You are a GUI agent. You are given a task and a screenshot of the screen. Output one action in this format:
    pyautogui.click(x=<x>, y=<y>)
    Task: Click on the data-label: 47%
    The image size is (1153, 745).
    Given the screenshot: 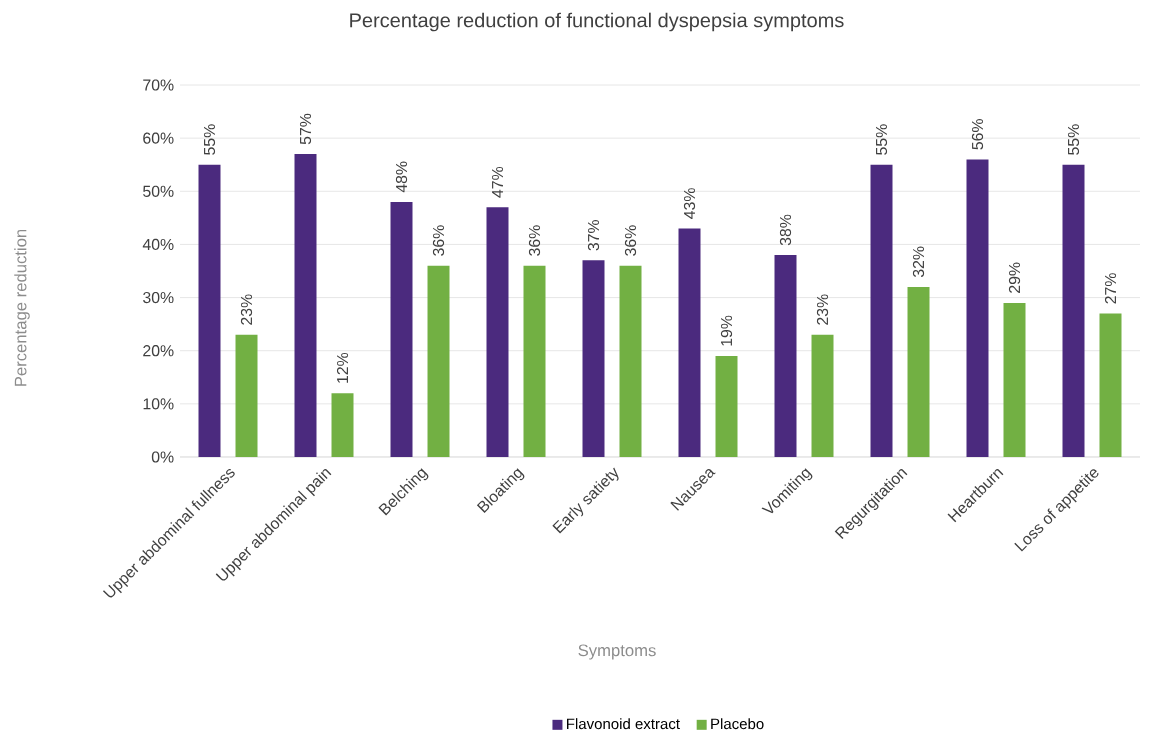 What is the action you would take?
    pyautogui.click(x=497, y=182)
    